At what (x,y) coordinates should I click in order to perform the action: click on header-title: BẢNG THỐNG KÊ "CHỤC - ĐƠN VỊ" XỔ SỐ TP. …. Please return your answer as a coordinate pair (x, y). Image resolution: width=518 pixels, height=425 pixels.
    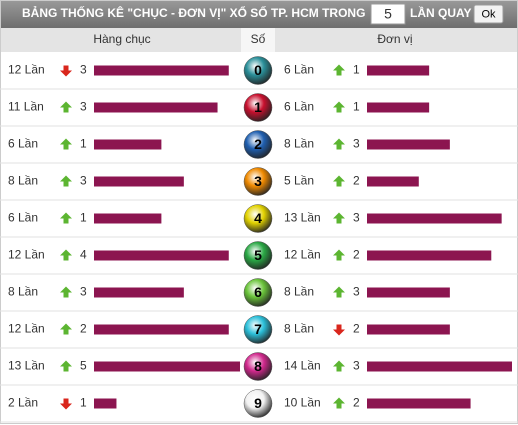
    Looking at the image, I should click on (193, 12).